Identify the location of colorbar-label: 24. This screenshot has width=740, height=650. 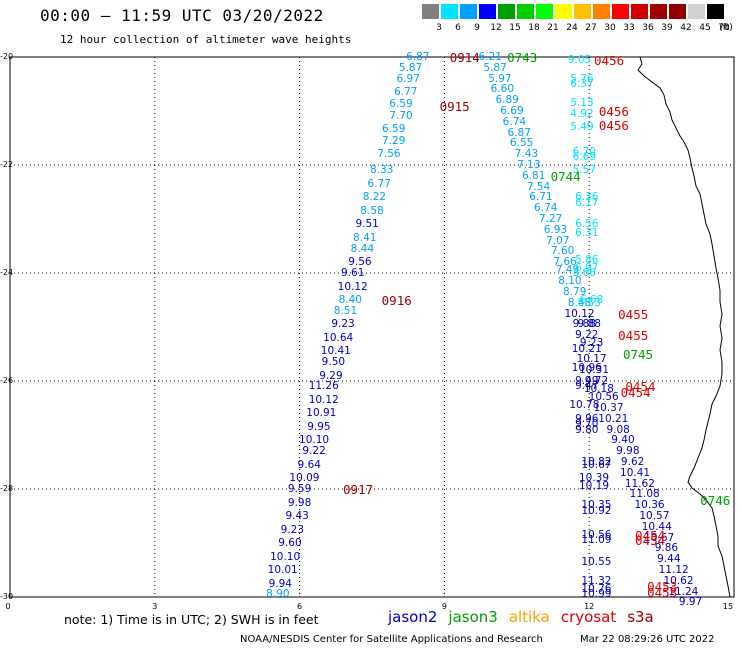
(572, 28).